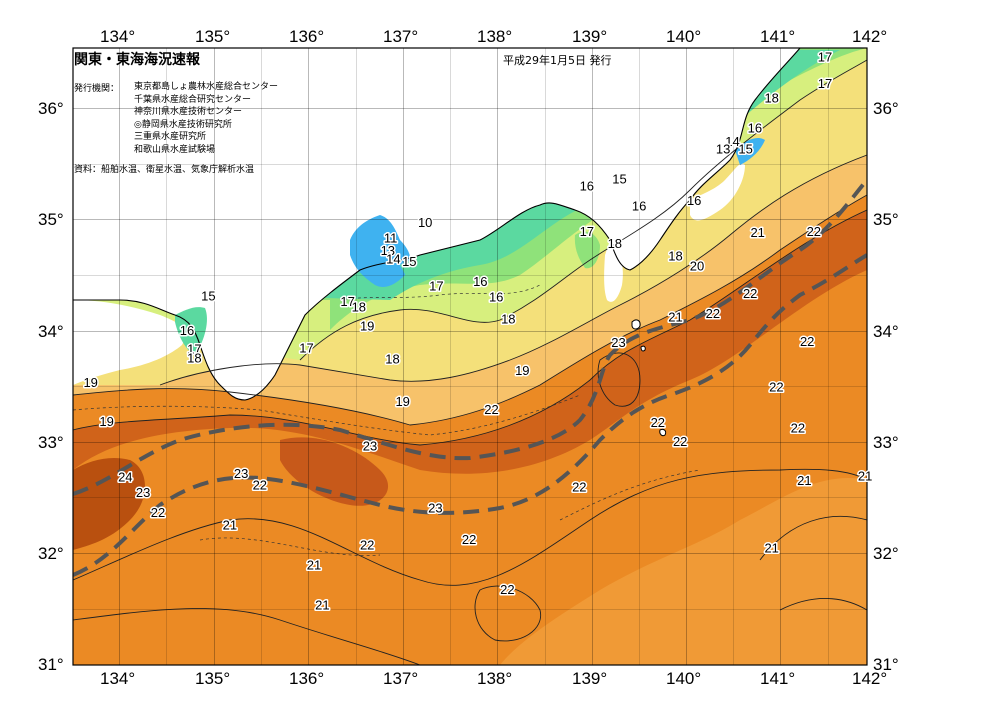 This screenshot has height=709, width=1002. What do you see at coordinates (417, 269) in the screenshot?
I see `mikawa-bay-water` at bounding box center [417, 269].